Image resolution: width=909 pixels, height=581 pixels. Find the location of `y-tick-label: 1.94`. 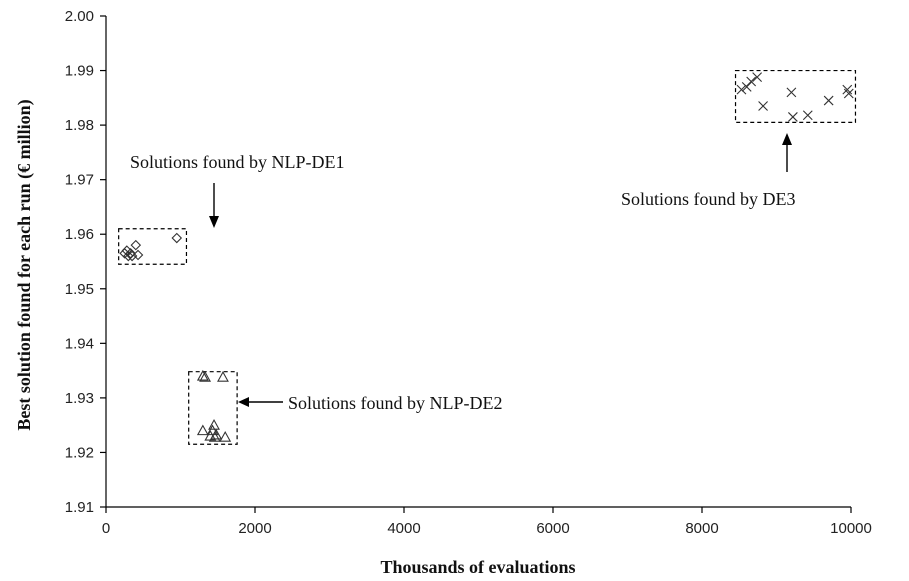

y-tick-label: 1.94 is located at coordinates (79, 343).